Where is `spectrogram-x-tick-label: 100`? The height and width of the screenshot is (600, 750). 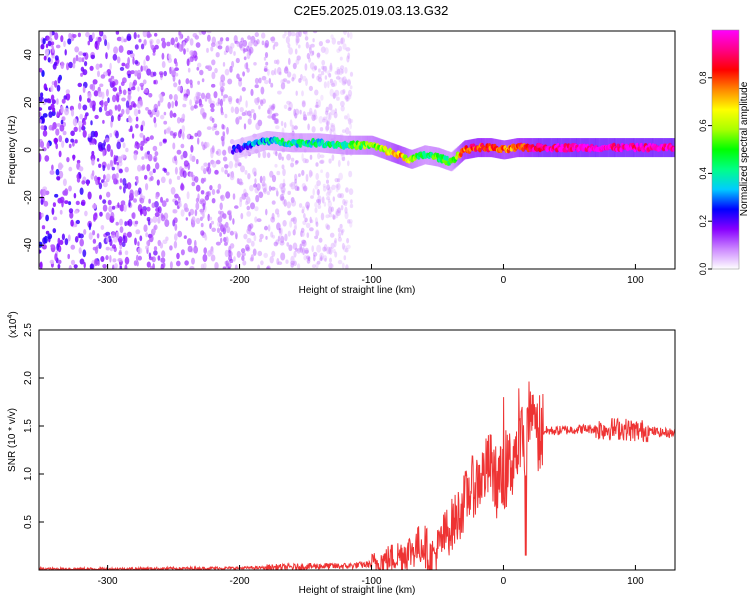
spectrogram-x-tick-label: 100 is located at coordinates (635, 280).